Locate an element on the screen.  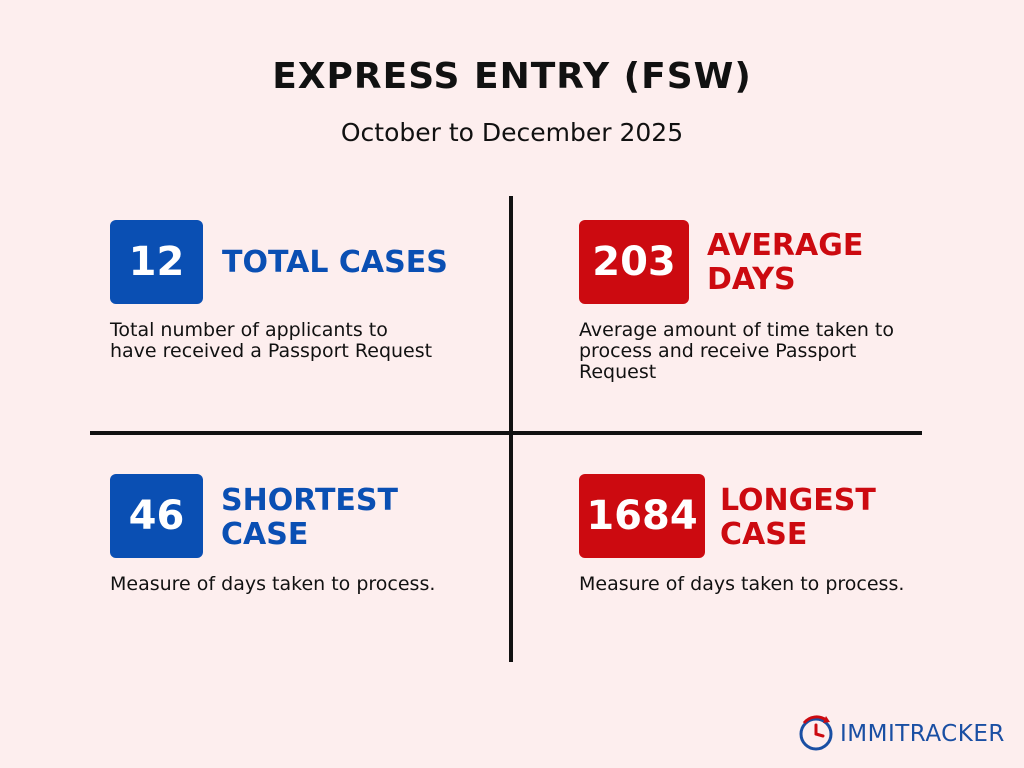
shortest-case-label-line1: SHORTEST is located at coordinates (309, 500).